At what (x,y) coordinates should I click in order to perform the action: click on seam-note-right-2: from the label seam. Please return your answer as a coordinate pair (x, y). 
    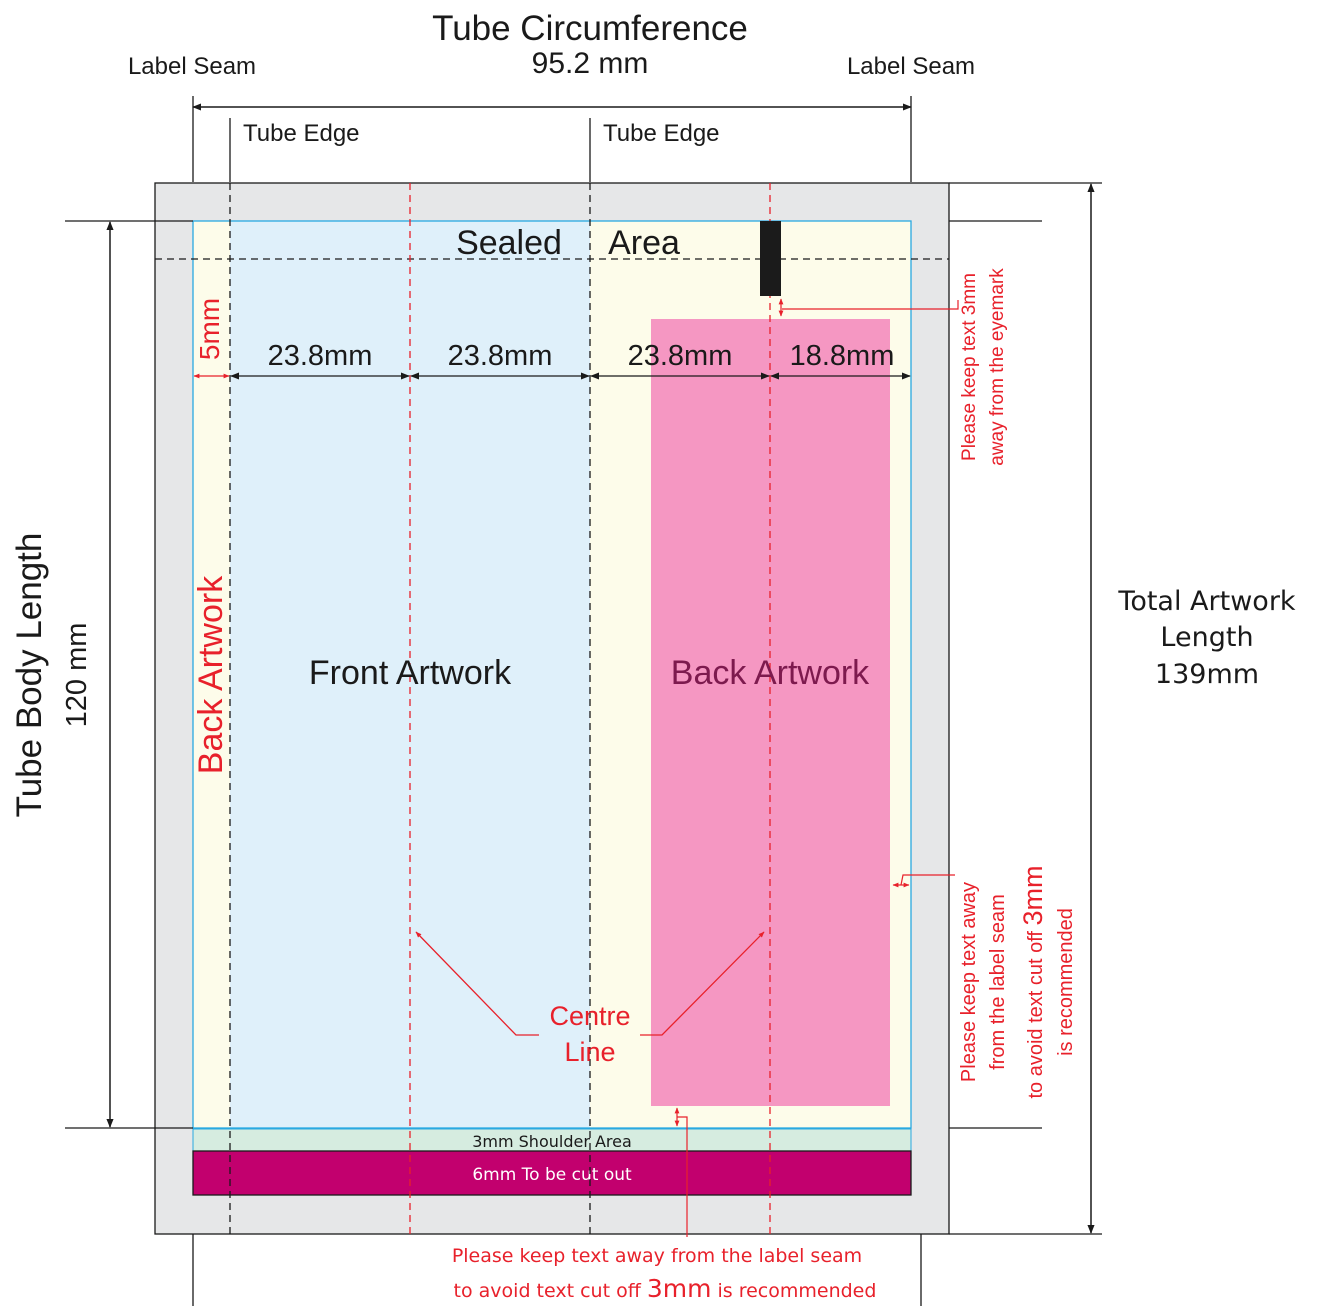
    Looking at the image, I should click on (998, 982).